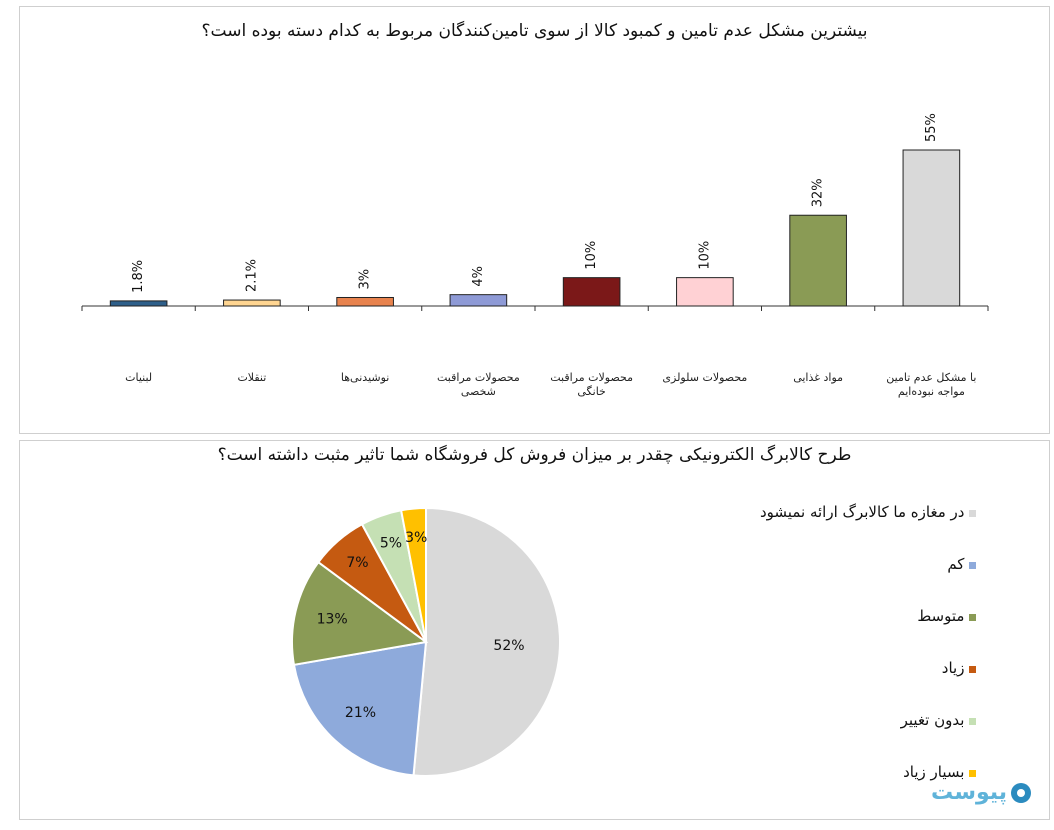  I want to click on bar-value-label: 2.1%, so click(251, 275).